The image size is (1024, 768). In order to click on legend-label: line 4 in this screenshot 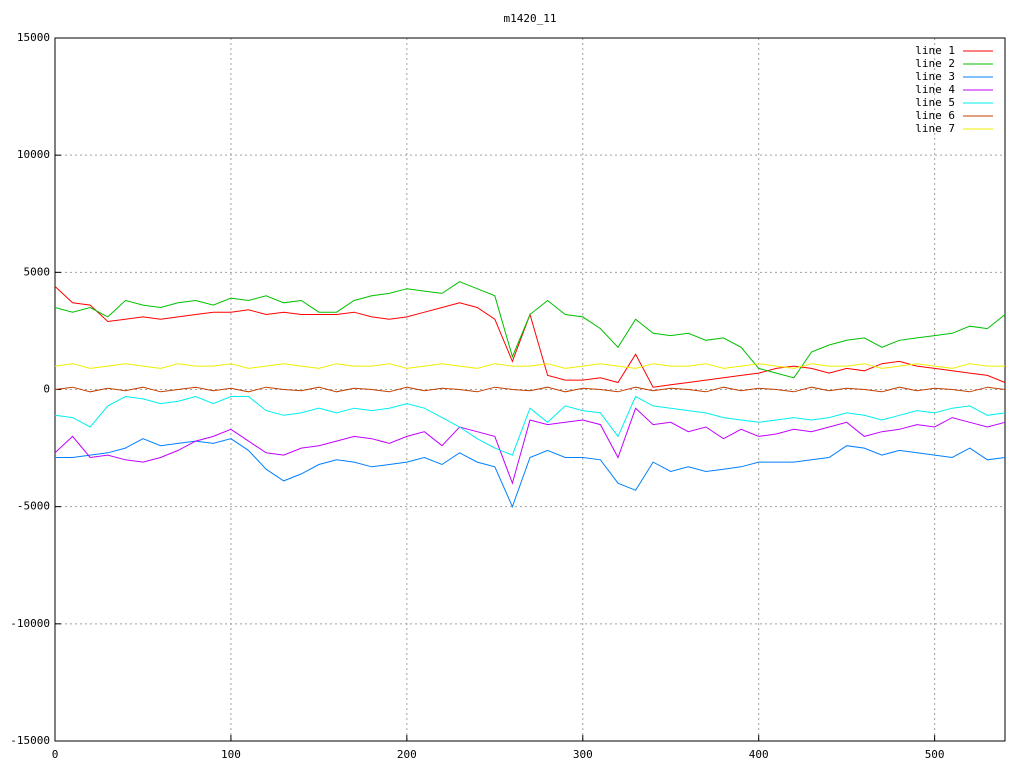, I will do `click(935, 89)`.